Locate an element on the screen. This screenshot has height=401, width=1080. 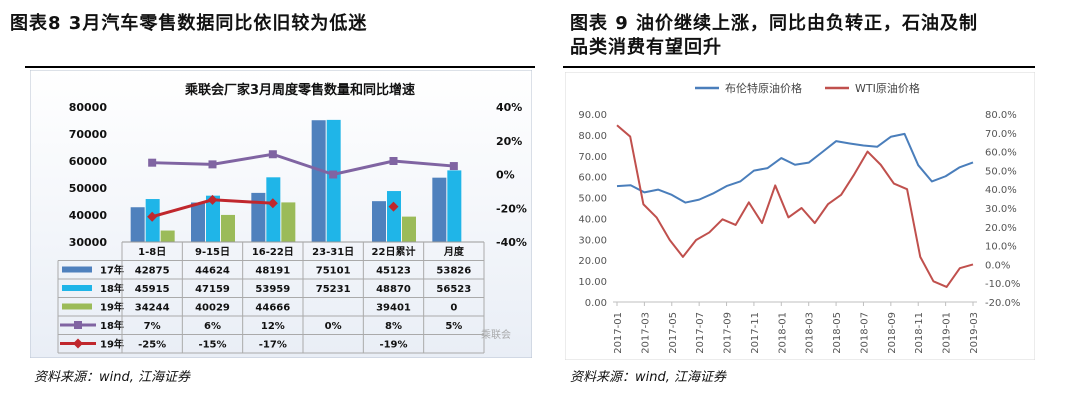
left-chart-title: 乘联会厂家3月周度零售数量和同比增速 is located at coordinates (299, 90).